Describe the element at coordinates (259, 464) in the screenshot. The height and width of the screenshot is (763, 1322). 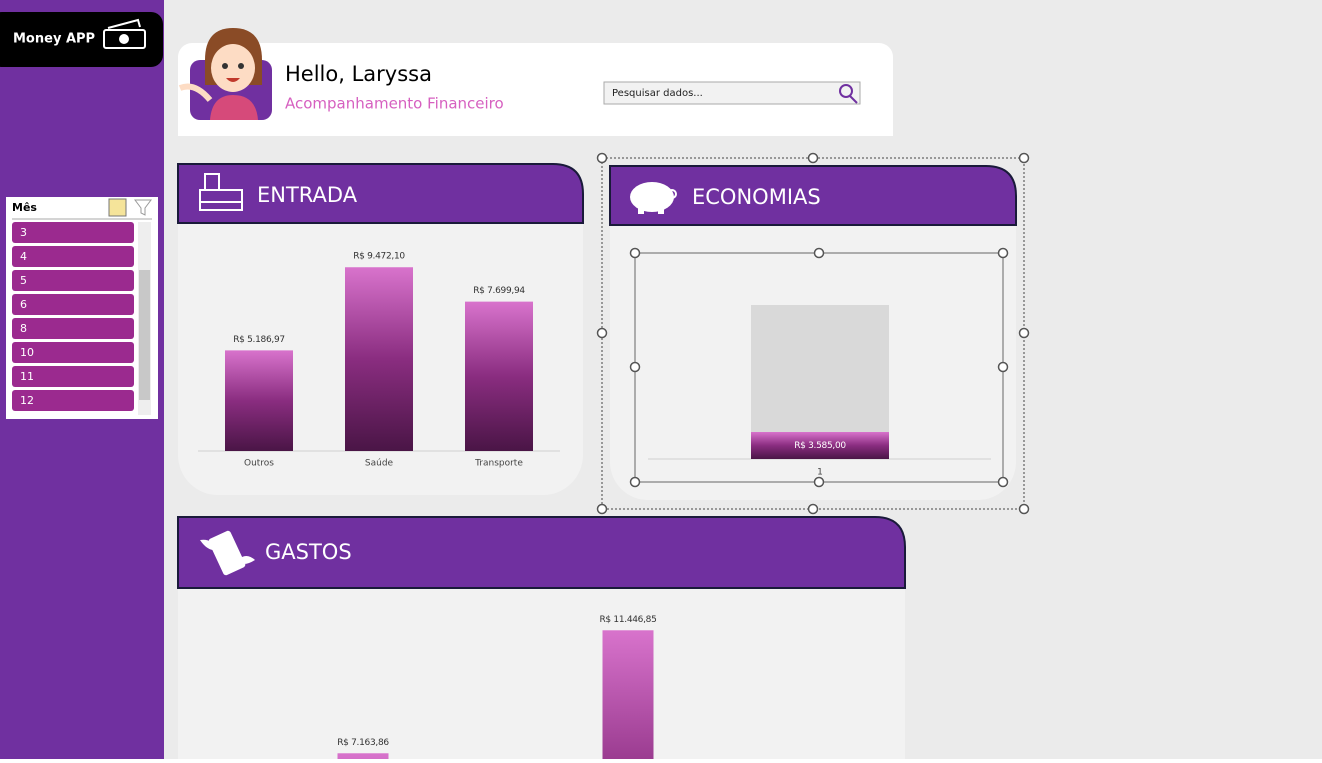
I see `category-label: Outros` at that location.